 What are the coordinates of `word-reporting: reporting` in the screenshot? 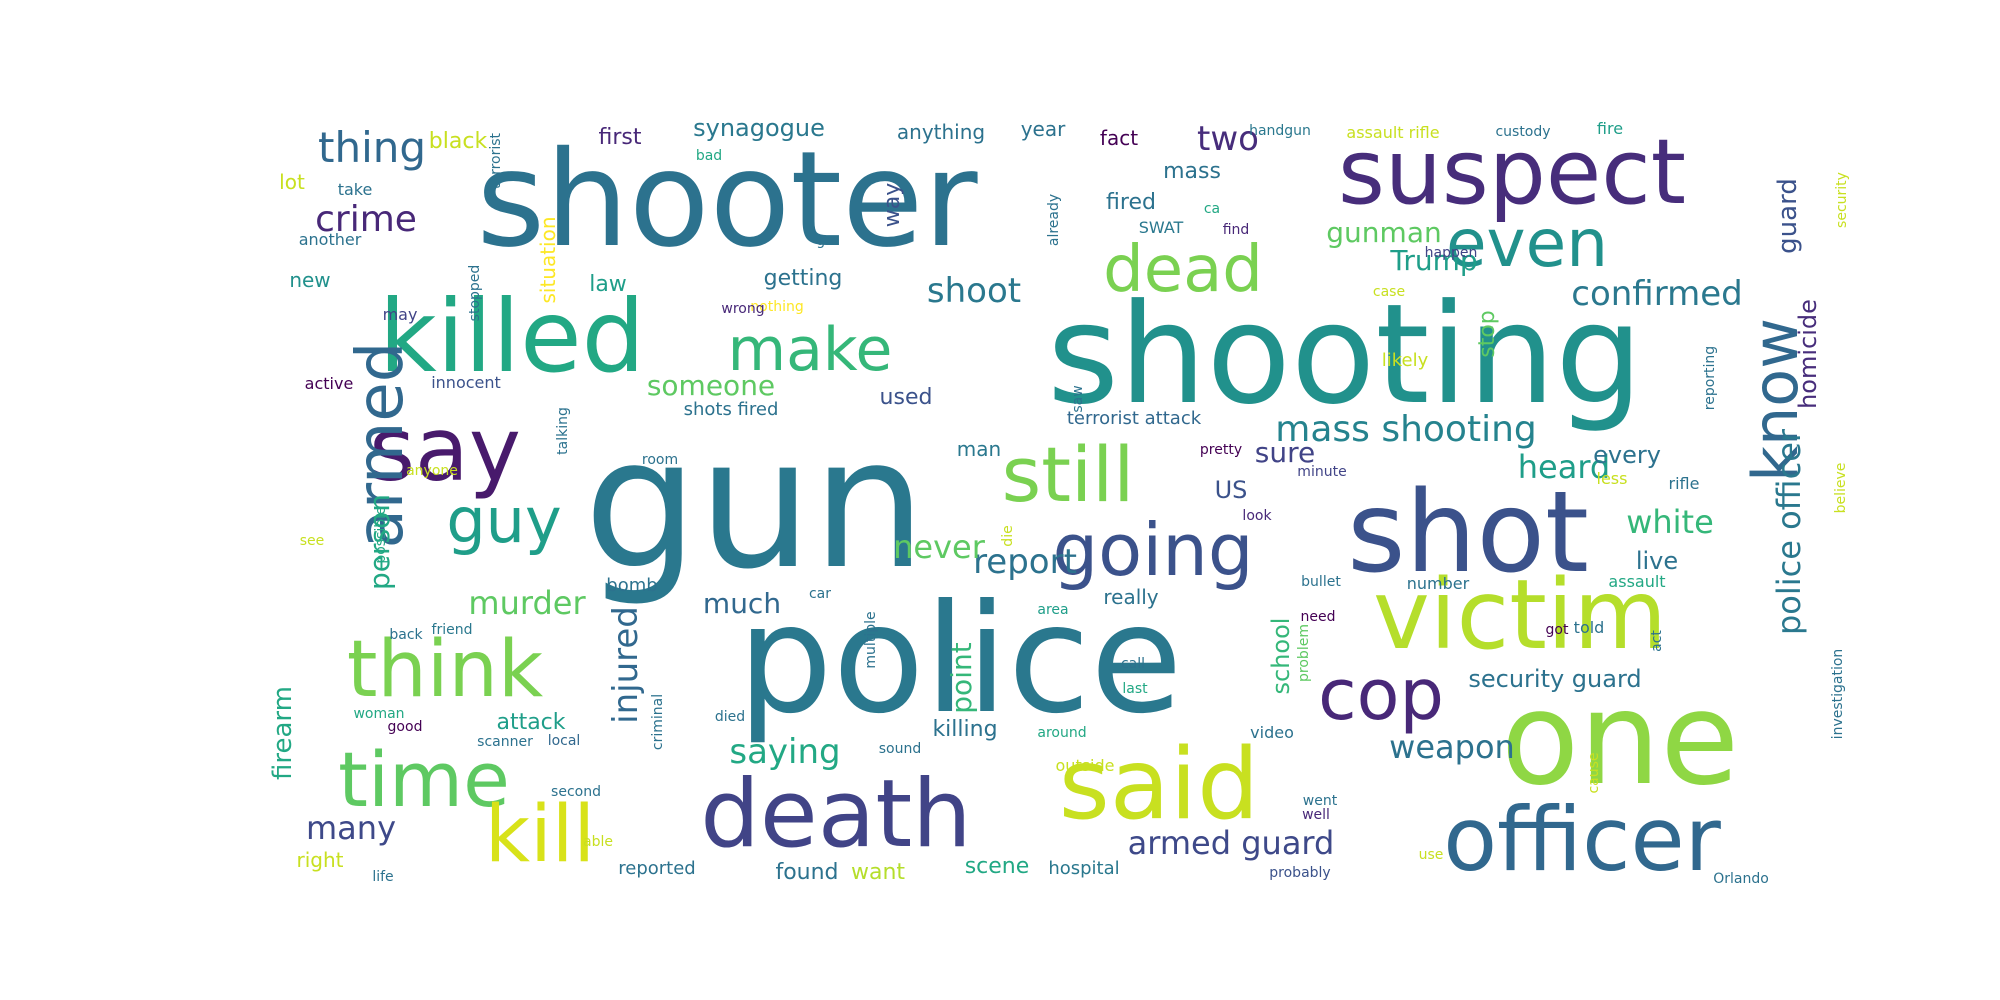 It's located at (1710, 378).